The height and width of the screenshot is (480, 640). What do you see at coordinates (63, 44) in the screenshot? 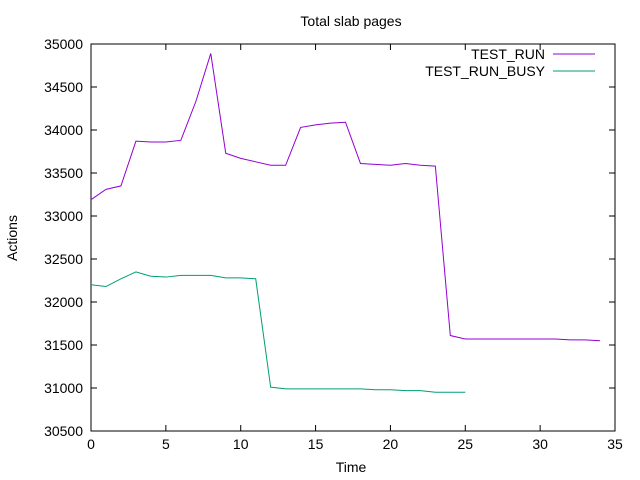
I see `y-tick-label: 35000` at bounding box center [63, 44].